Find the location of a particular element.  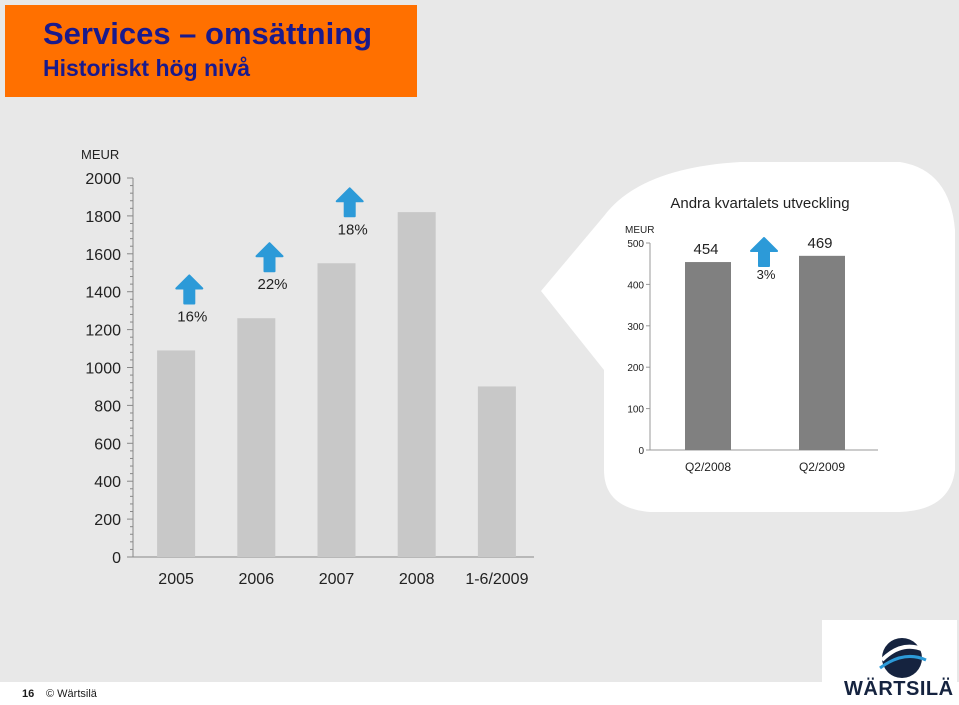

inset-y-tick-label: 100 is located at coordinates (635, 410).